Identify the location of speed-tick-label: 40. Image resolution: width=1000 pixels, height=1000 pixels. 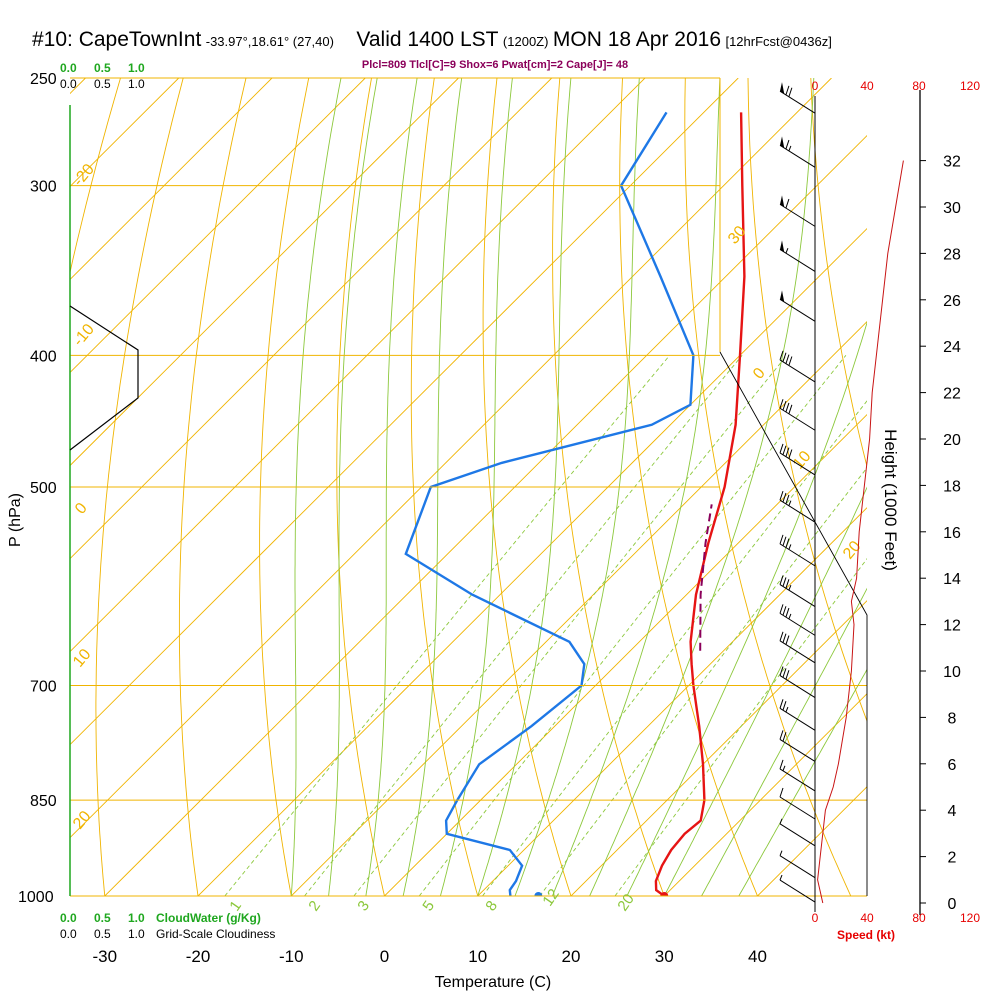
(867, 86).